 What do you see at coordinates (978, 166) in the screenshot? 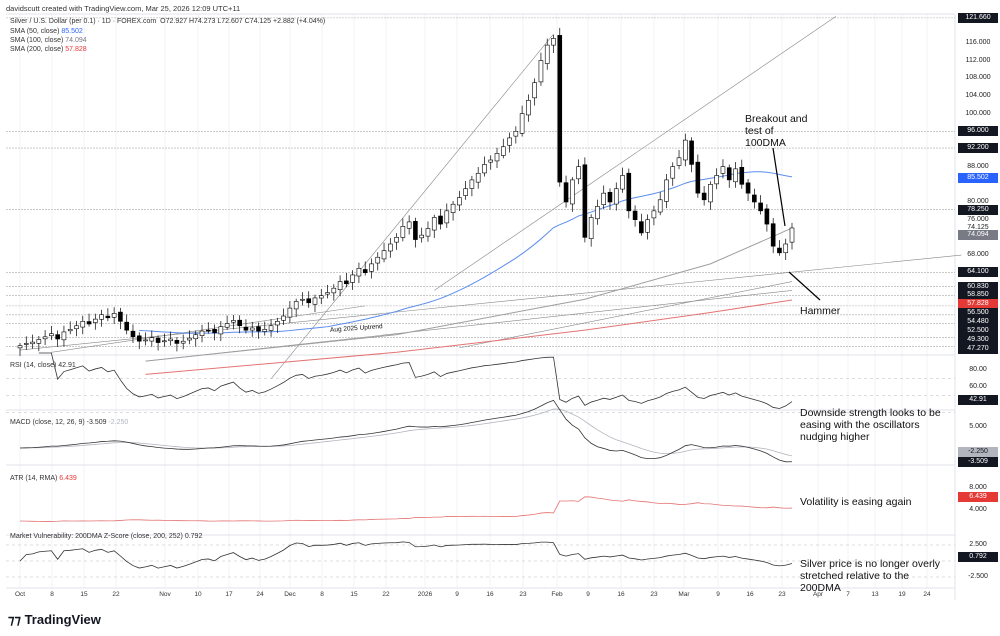
I see `price-axis-label: 88.000` at bounding box center [978, 166].